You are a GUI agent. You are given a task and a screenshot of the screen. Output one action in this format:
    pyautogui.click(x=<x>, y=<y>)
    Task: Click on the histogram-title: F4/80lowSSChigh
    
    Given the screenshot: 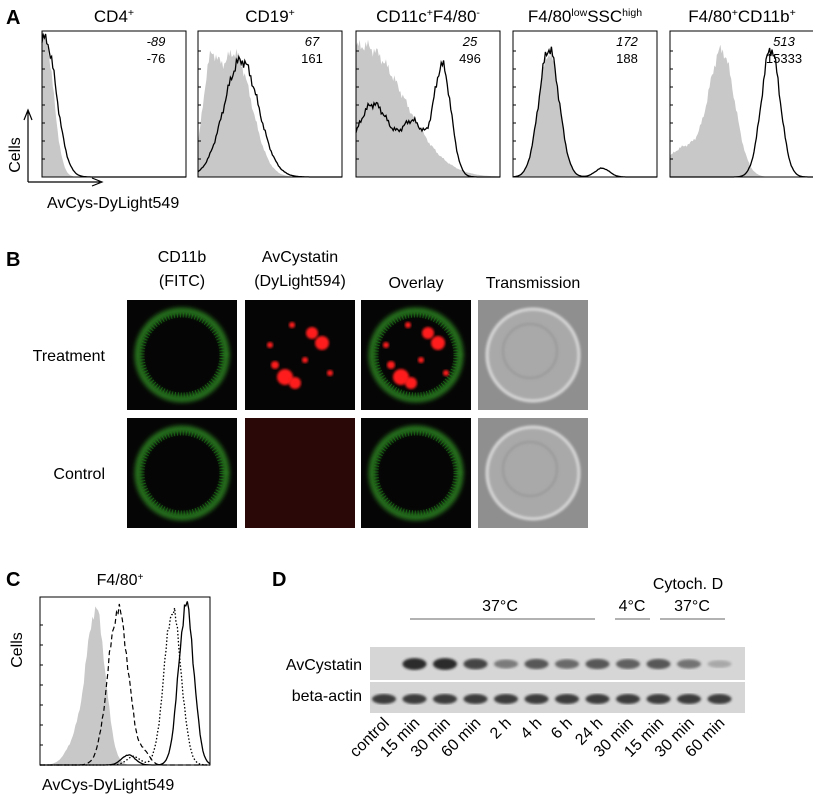 What is the action you would take?
    pyautogui.click(x=585, y=16)
    